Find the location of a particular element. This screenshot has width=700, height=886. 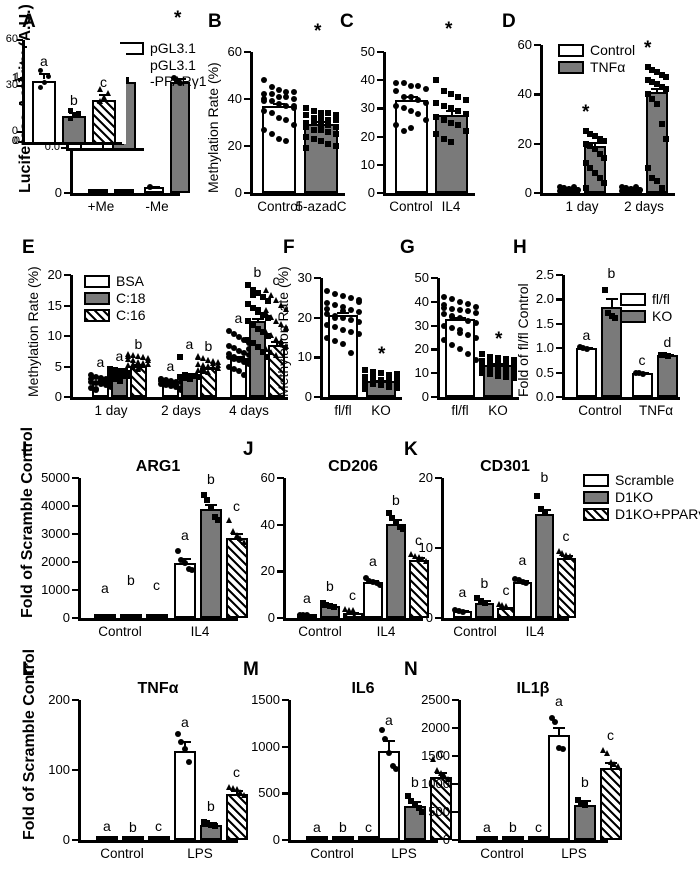

x-category-label: Control is located at coordinates (475, 631).